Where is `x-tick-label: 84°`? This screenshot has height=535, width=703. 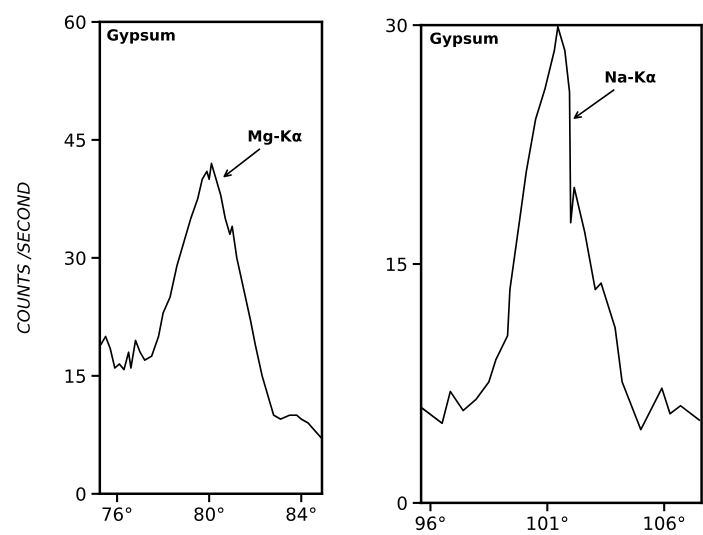
x-tick-label: 84° is located at coordinates (301, 514).